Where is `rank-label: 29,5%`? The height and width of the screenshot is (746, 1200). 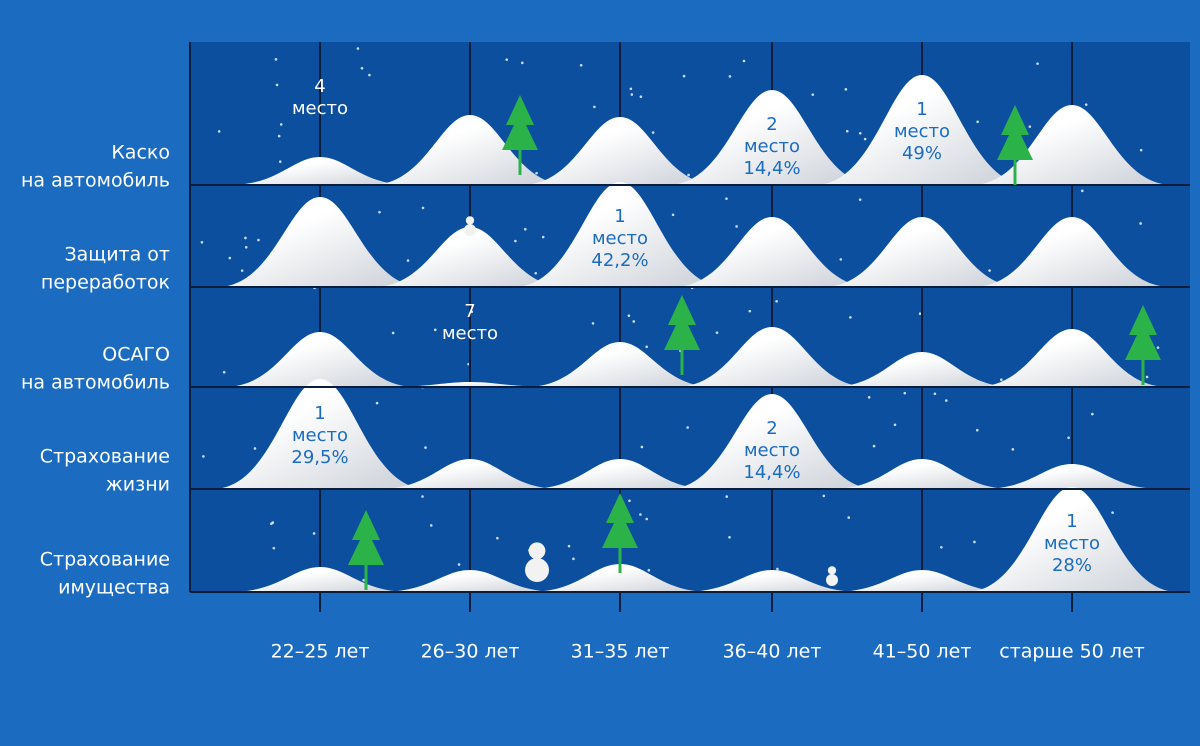
rank-label: 29,5% is located at coordinates (319, 457).